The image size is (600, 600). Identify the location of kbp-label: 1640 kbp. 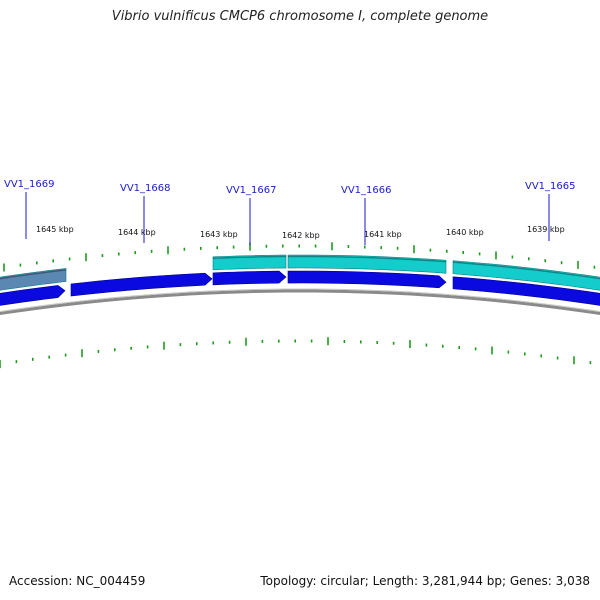
(465, 232).